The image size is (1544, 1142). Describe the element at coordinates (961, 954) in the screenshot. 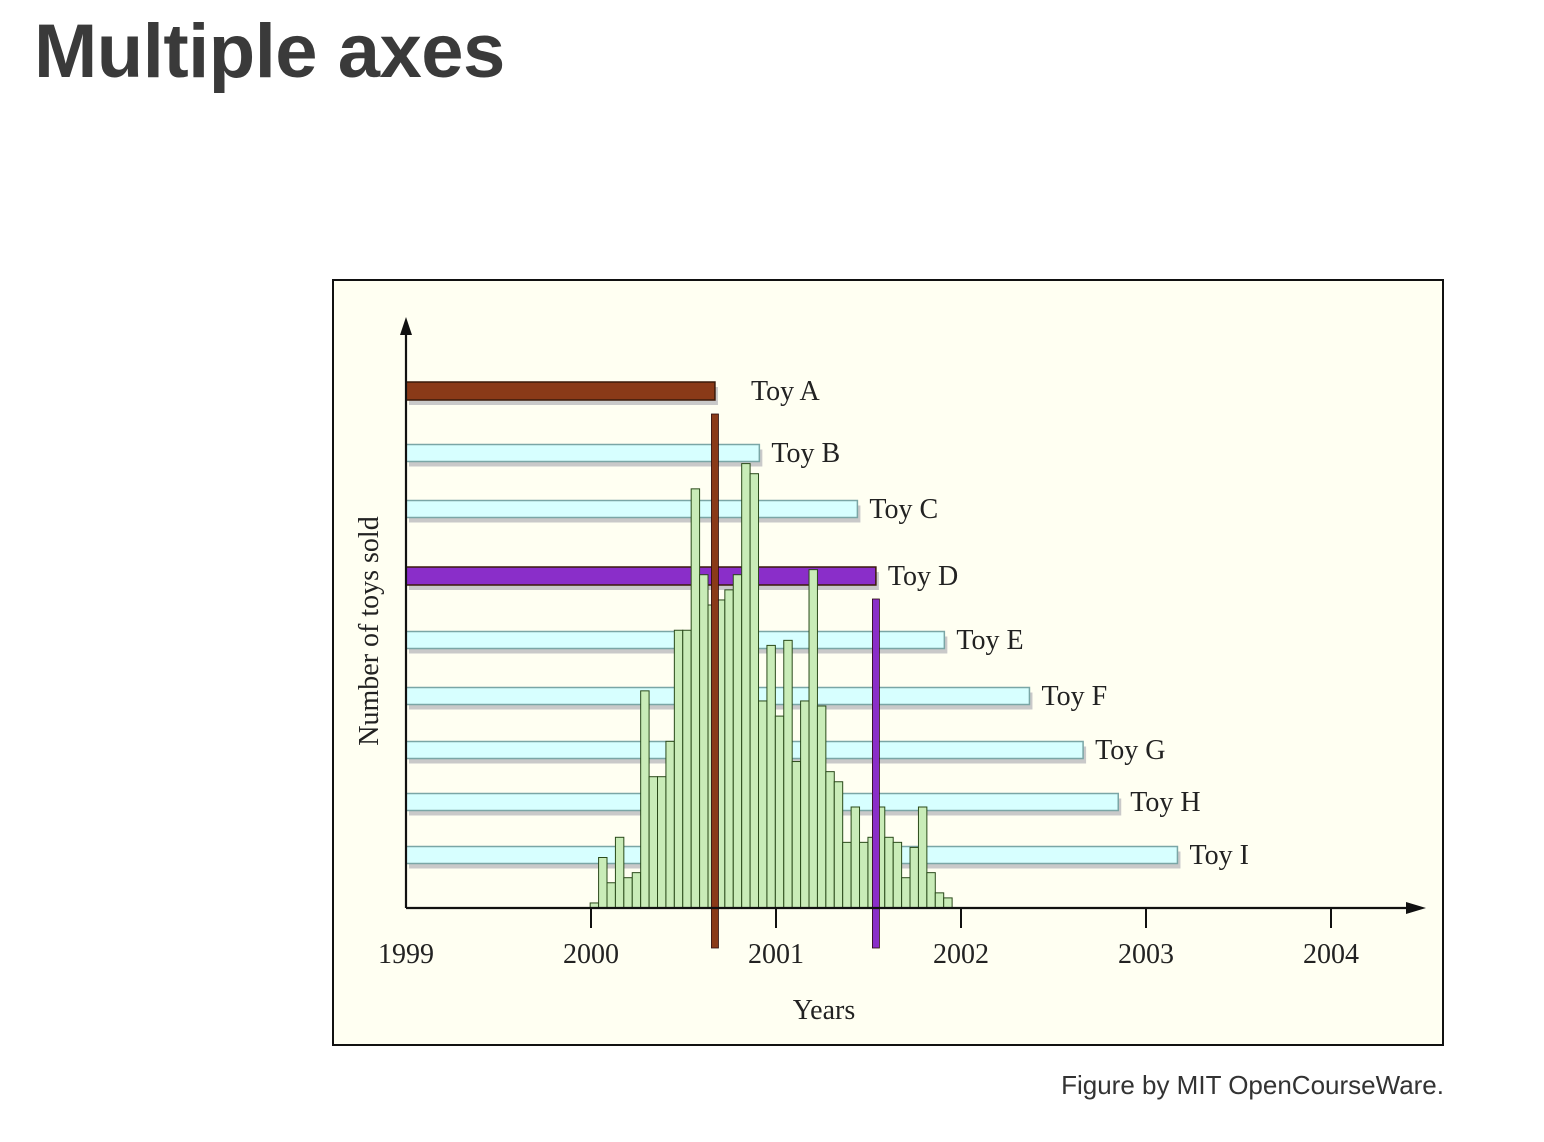

I see `x-tick-label: 2002` at that location.